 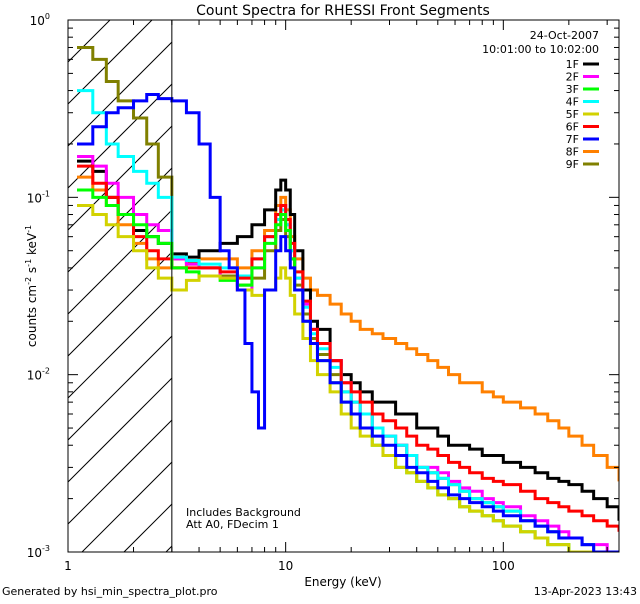 What do you see at coordinates (32, 272) in the screenshot?
I see `y-axis-label-mid: s` at bounding box center [32, 272].